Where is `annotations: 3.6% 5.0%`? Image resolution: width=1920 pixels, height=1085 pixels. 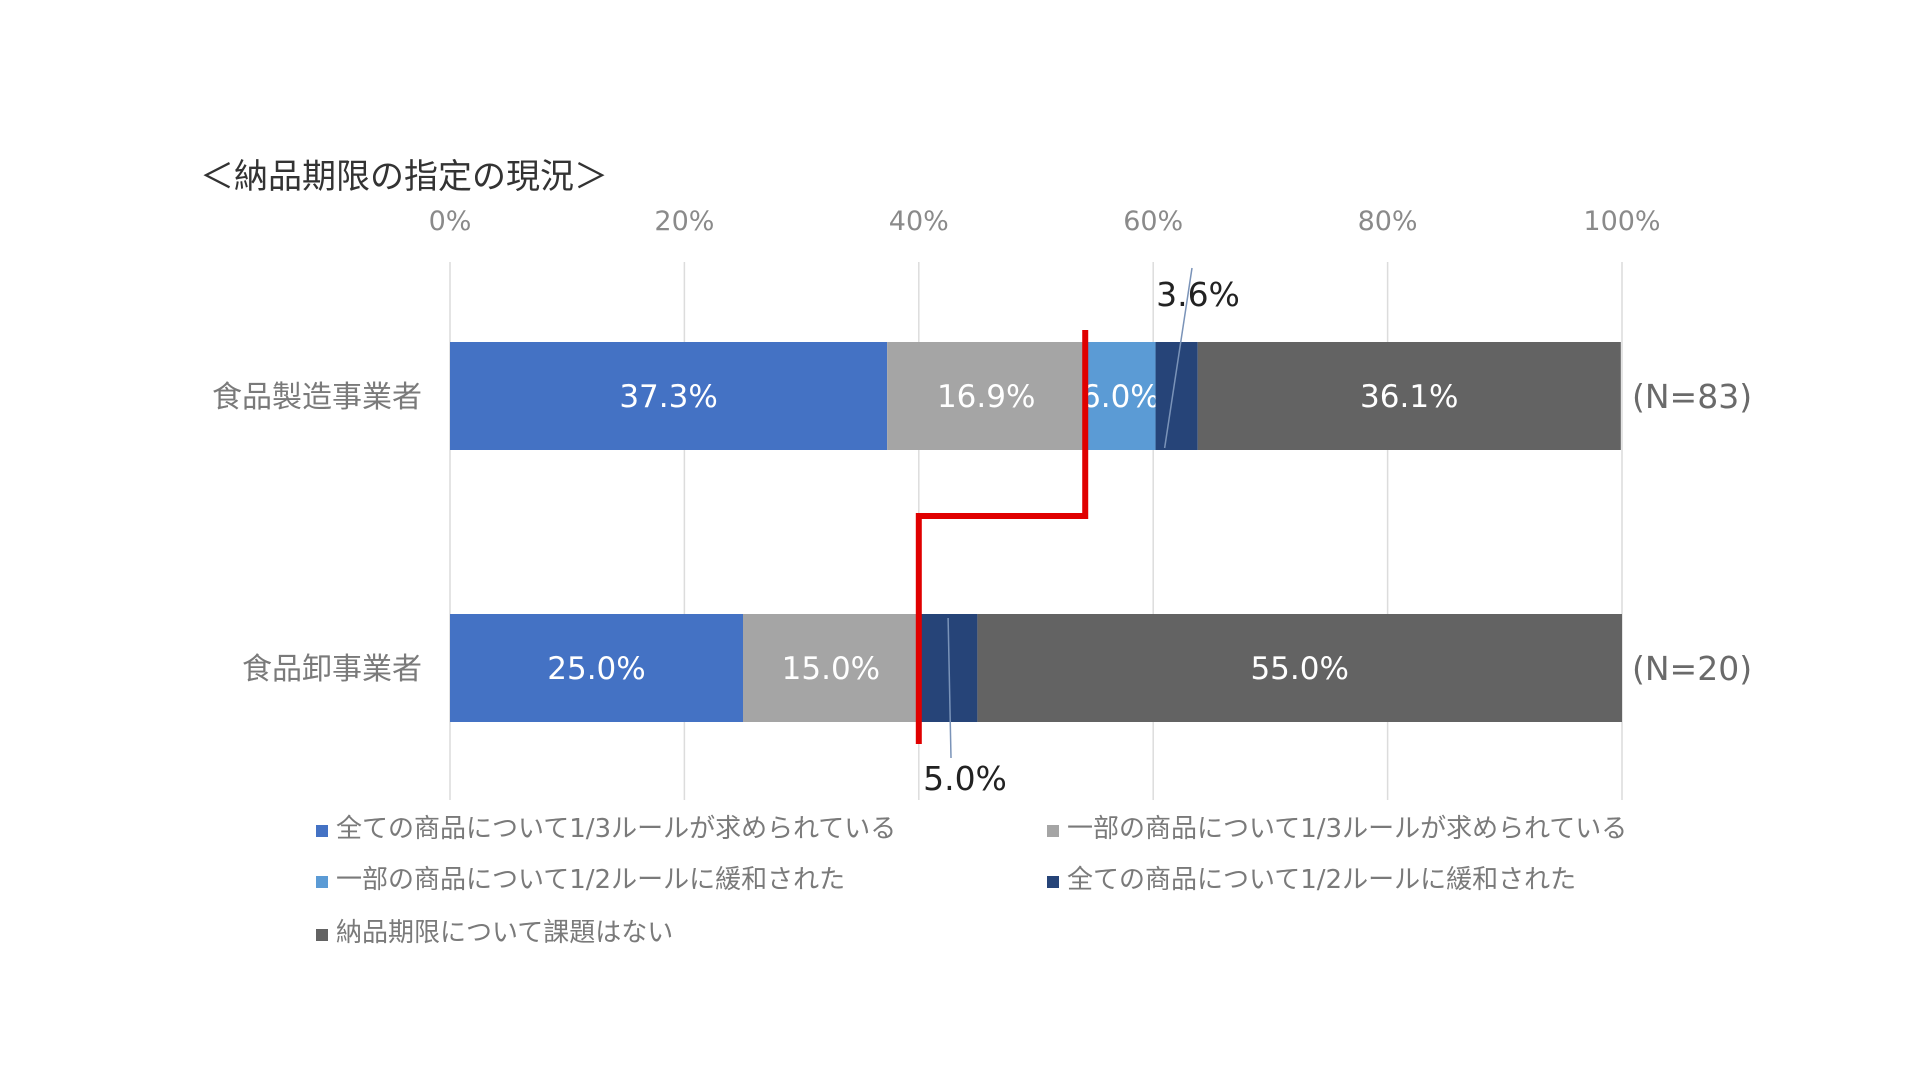
annotations: 3.6% 5.0% is located at coordinates (1081, 532).